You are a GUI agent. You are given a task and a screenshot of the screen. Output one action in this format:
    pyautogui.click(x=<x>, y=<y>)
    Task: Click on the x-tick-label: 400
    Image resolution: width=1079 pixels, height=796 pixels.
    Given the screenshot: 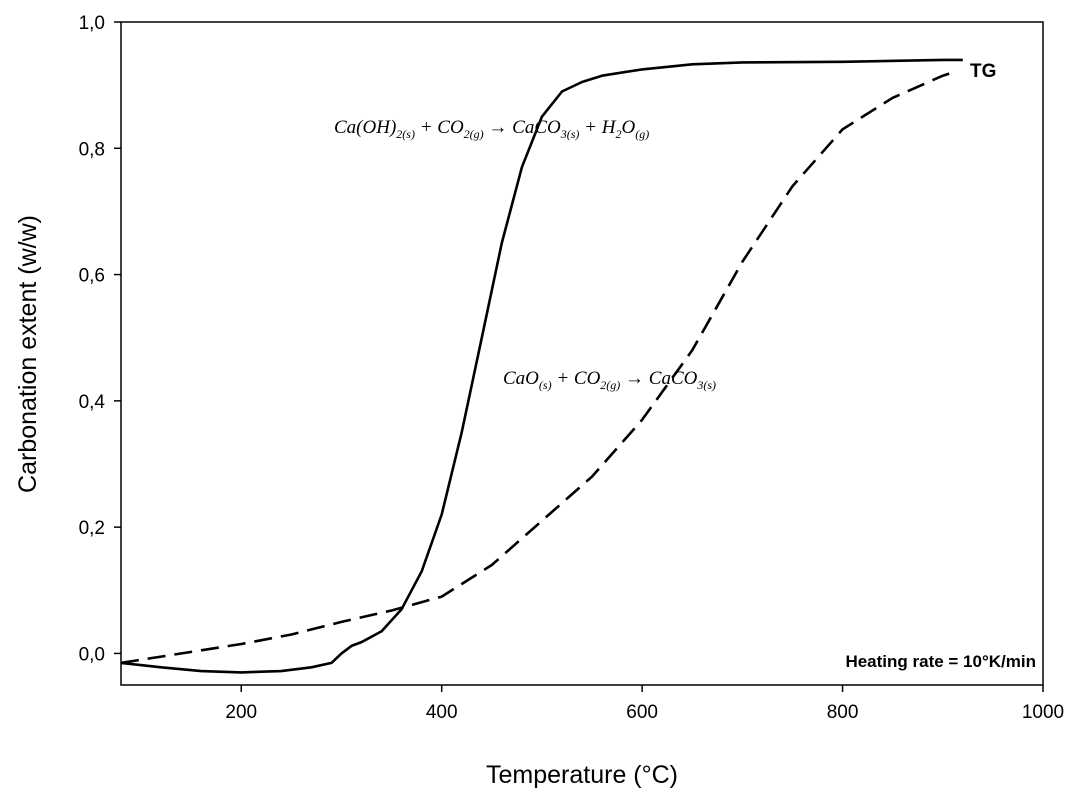 What is the action you would take?
    pyautogui.click(x=442, y=712)
    